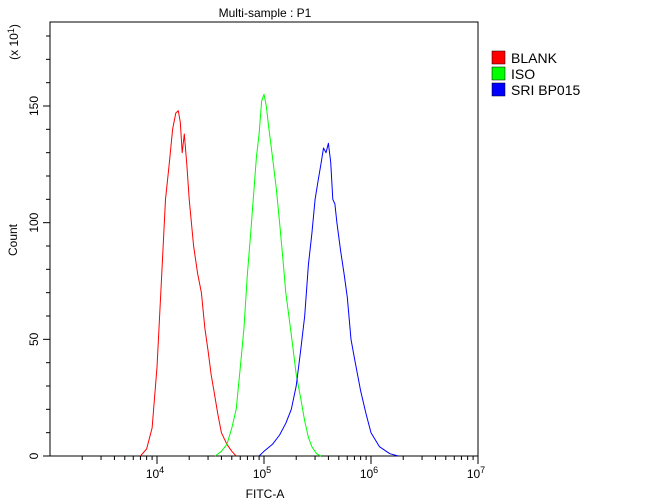  Describe the element at coordinates (265, 13) in the screenshot. I see `chart-title: Multi-sample : P1` at that location.